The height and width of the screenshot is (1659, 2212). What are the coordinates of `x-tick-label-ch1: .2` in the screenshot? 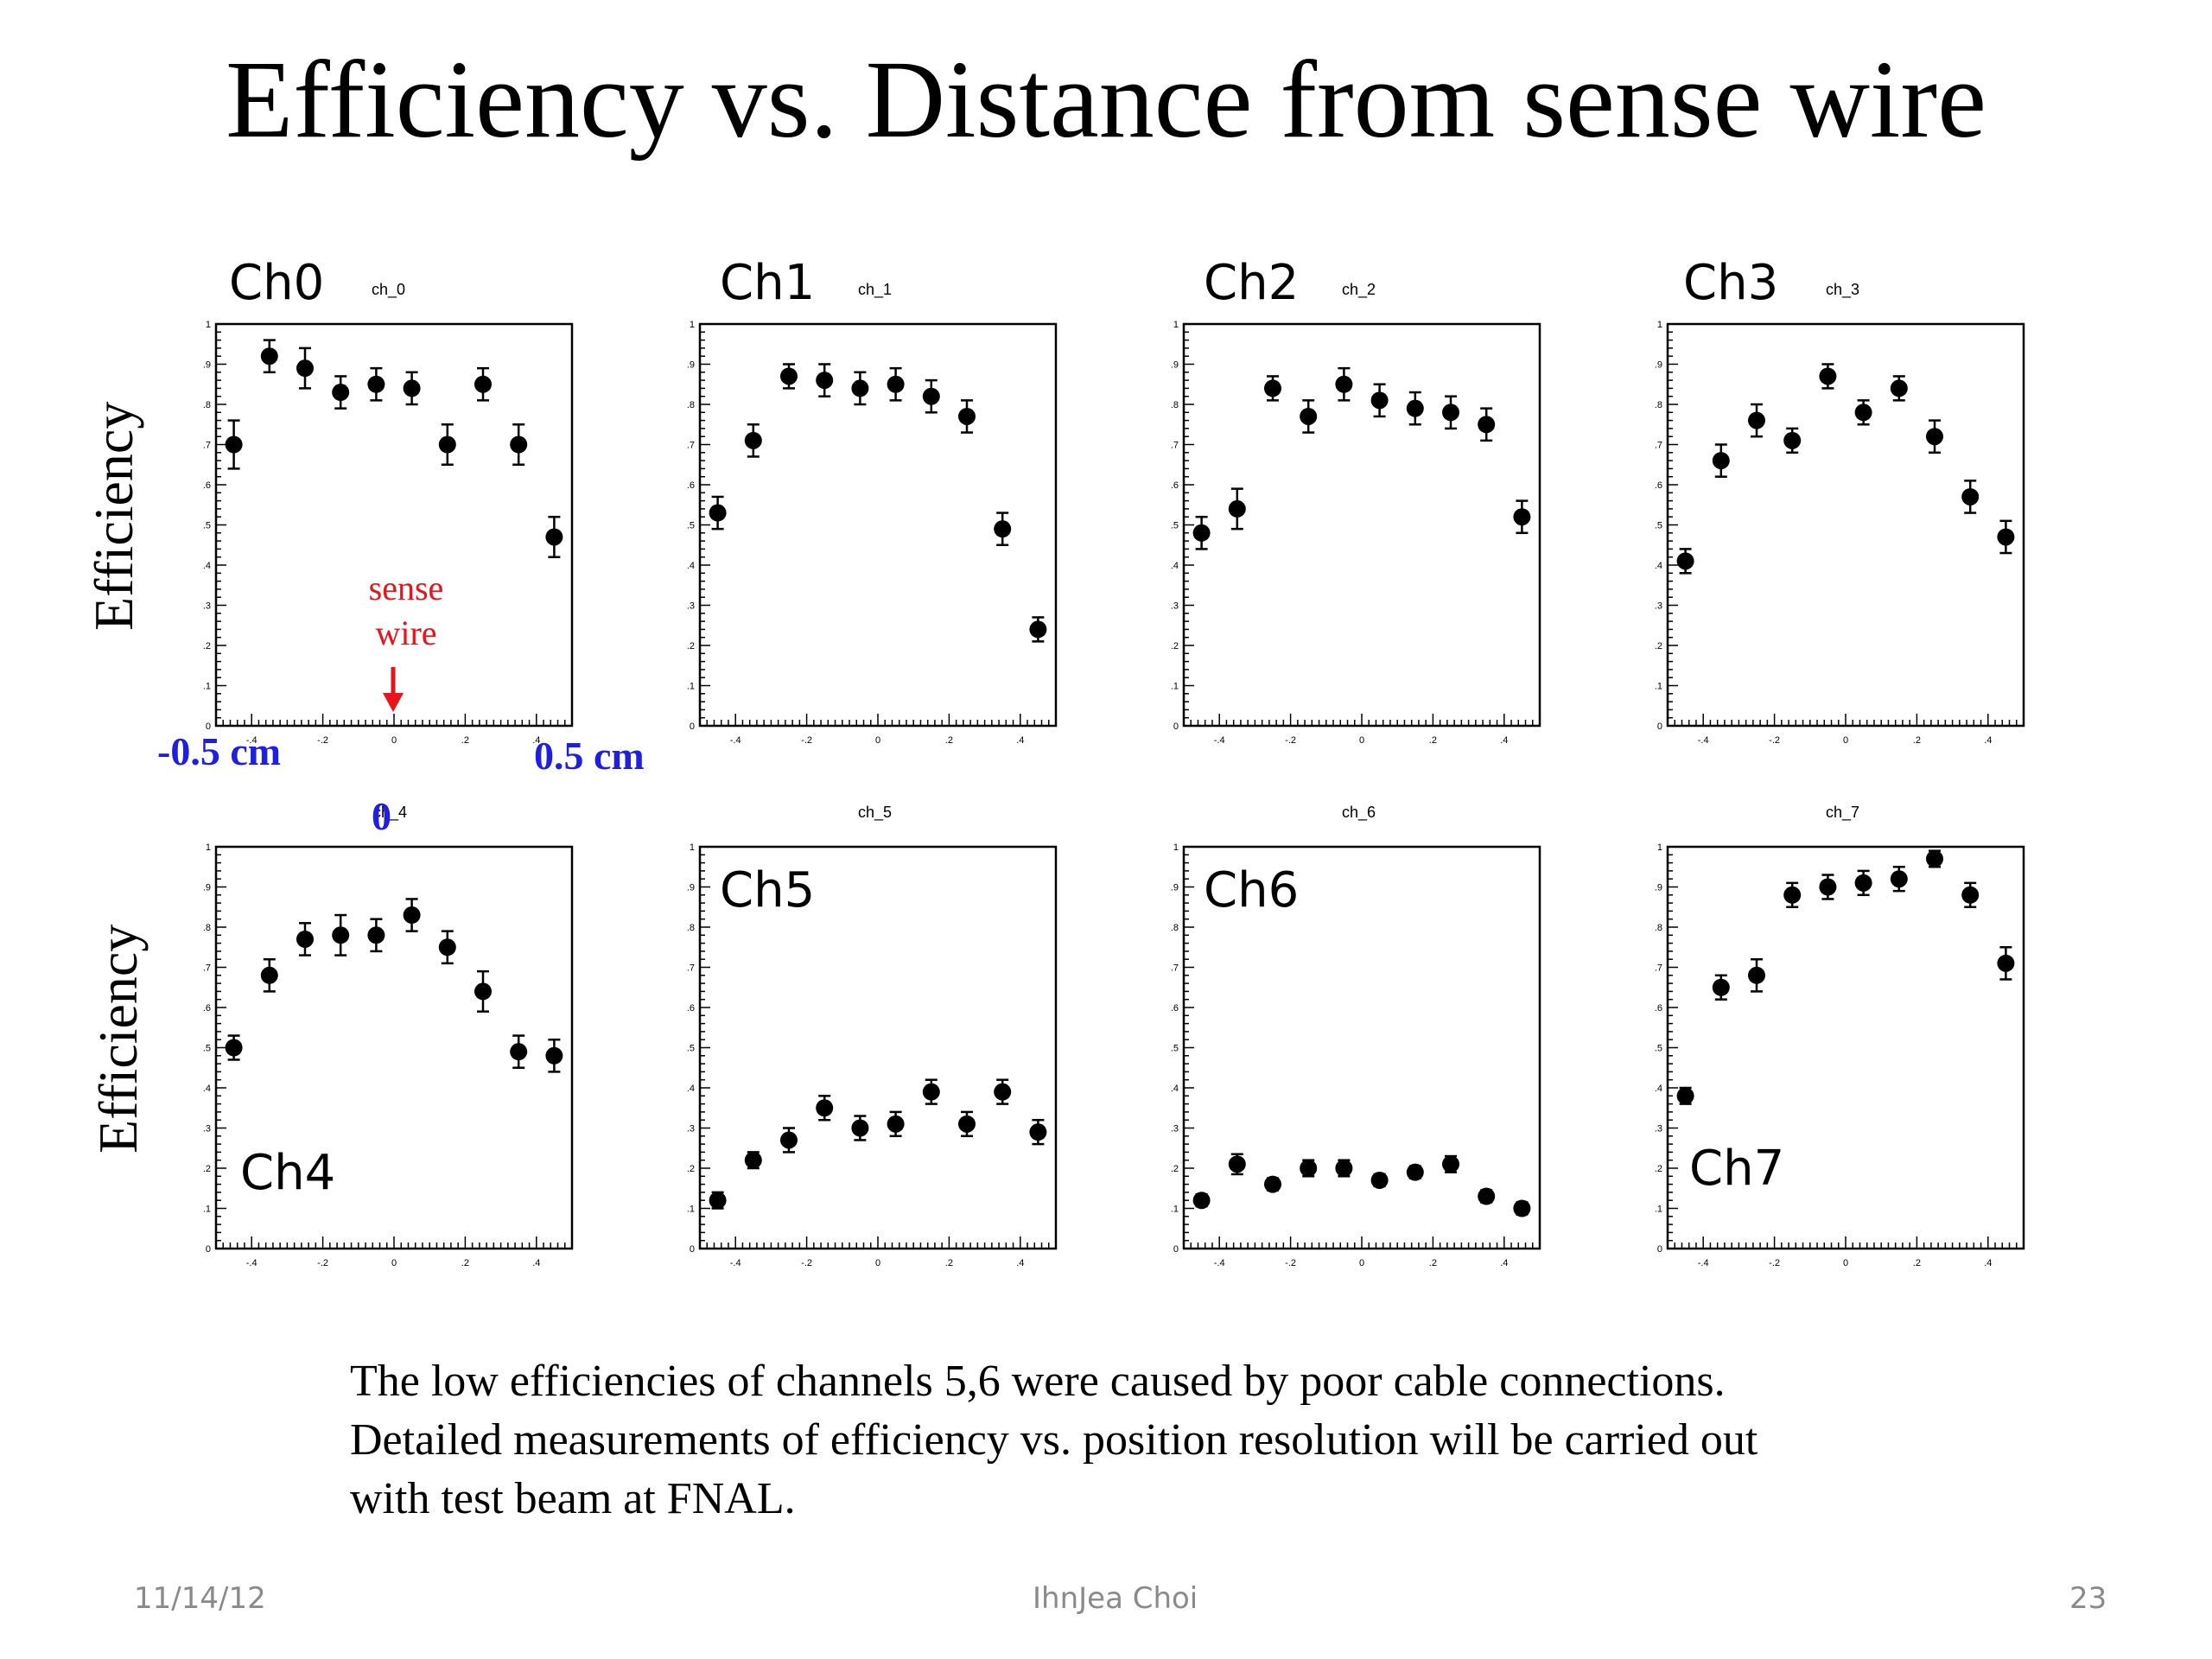 It's located at (949, 740).